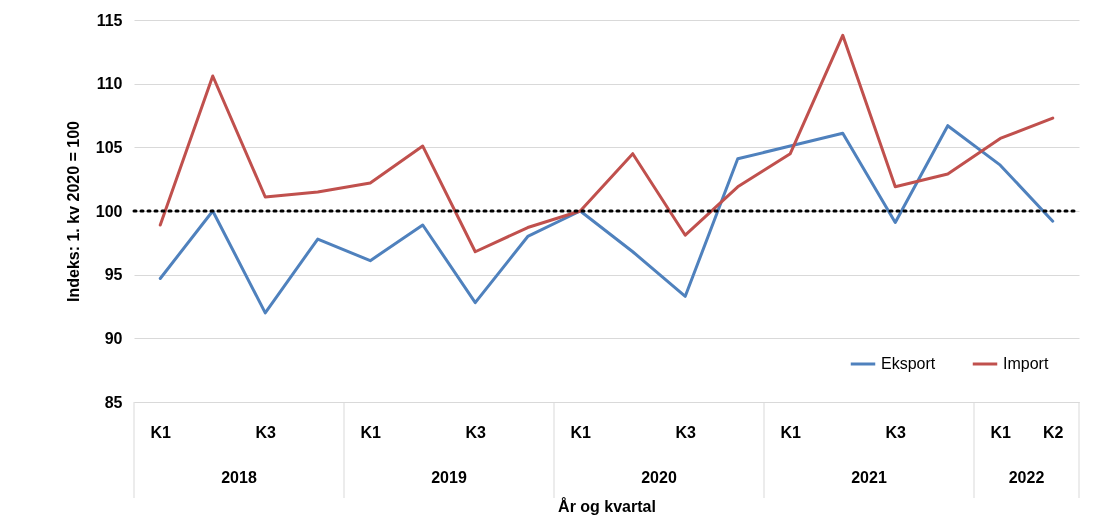  I want to click on text: 2019, so click(449, 477).